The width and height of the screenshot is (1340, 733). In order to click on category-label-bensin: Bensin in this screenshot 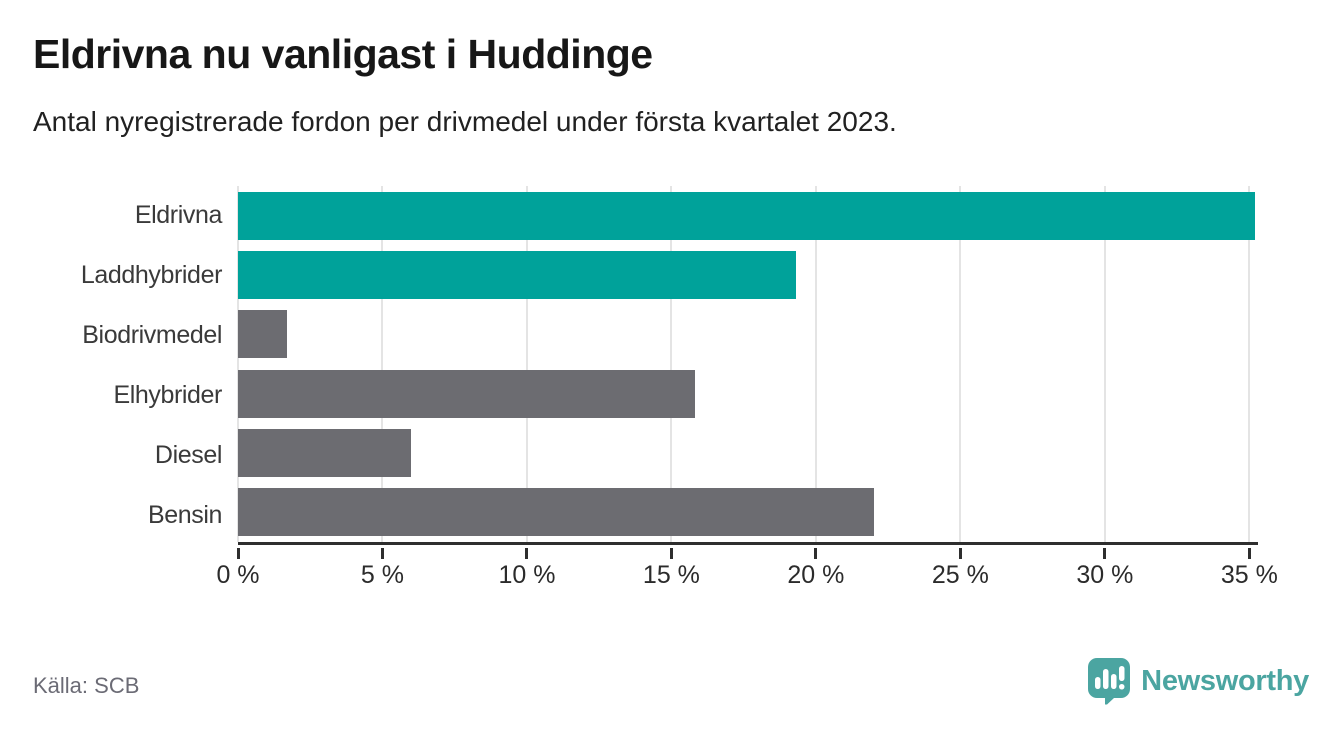, I will do `click(184, 514)`.